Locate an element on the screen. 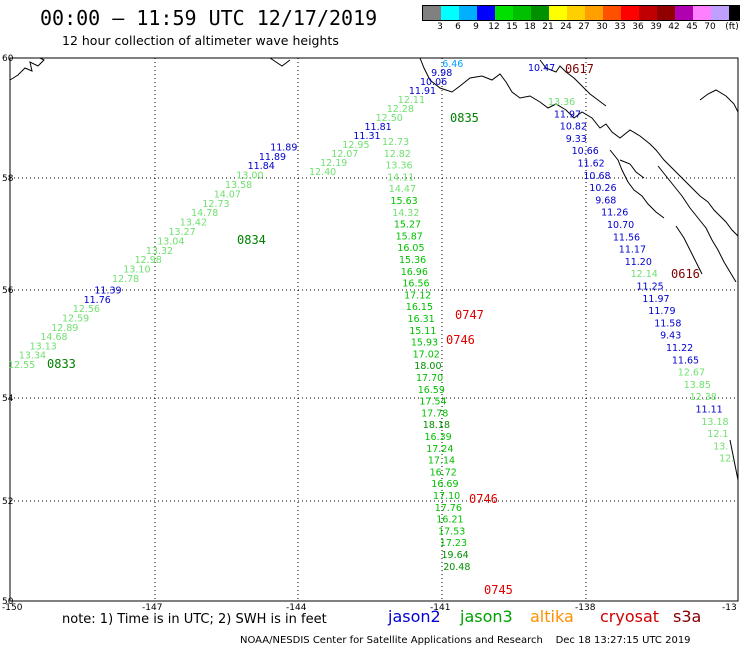 Image resolution: width=740 pixels, height=650 pixels. swh-value: 11.81 is located at coordinates (378, 127).